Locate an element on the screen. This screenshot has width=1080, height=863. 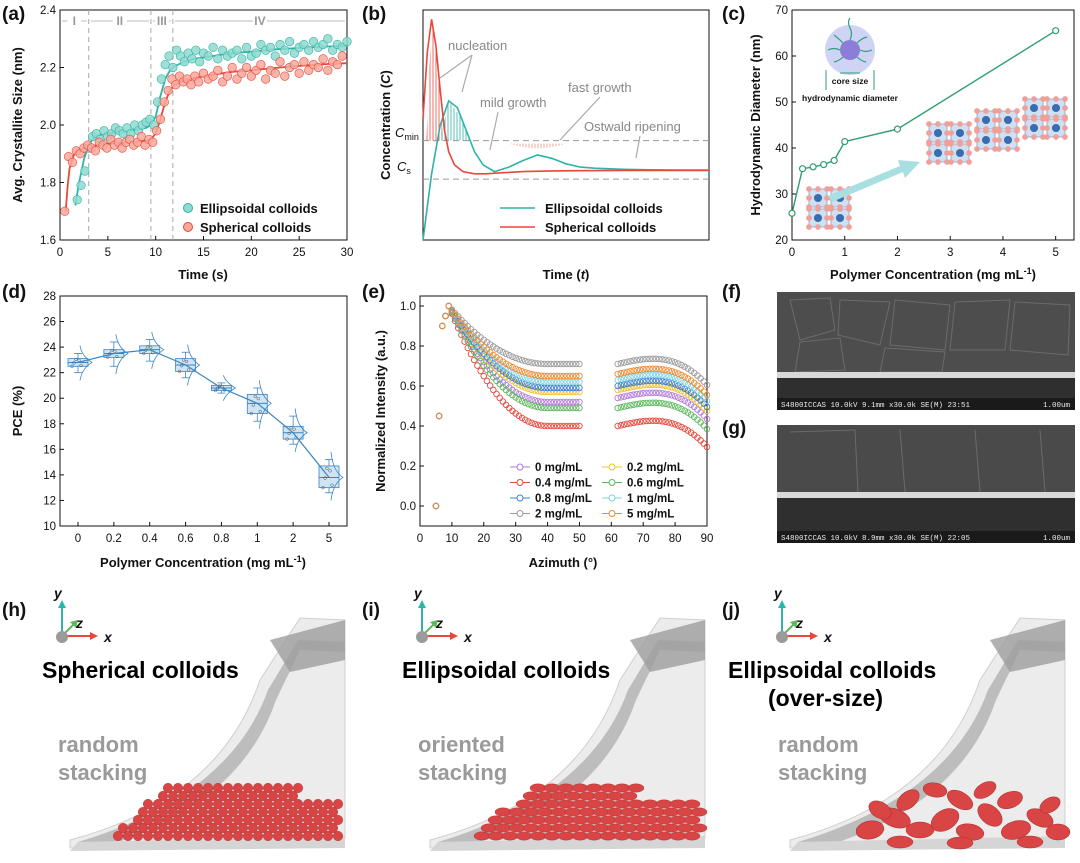
y-tick-label: 0.0 is located at coordinates (408, 507).